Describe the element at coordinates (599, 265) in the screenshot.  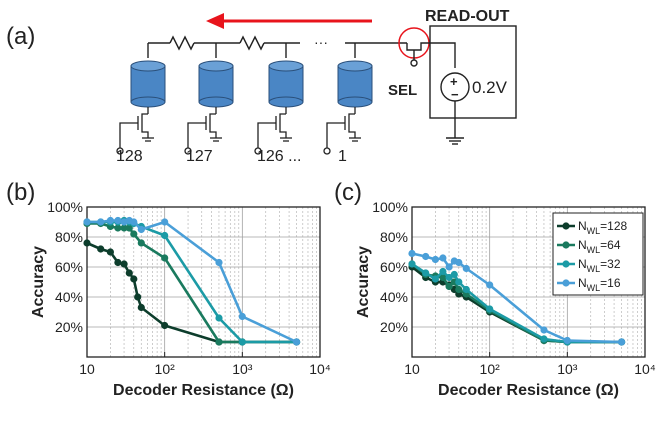
I see `legend-label: NWL=32` at that location.